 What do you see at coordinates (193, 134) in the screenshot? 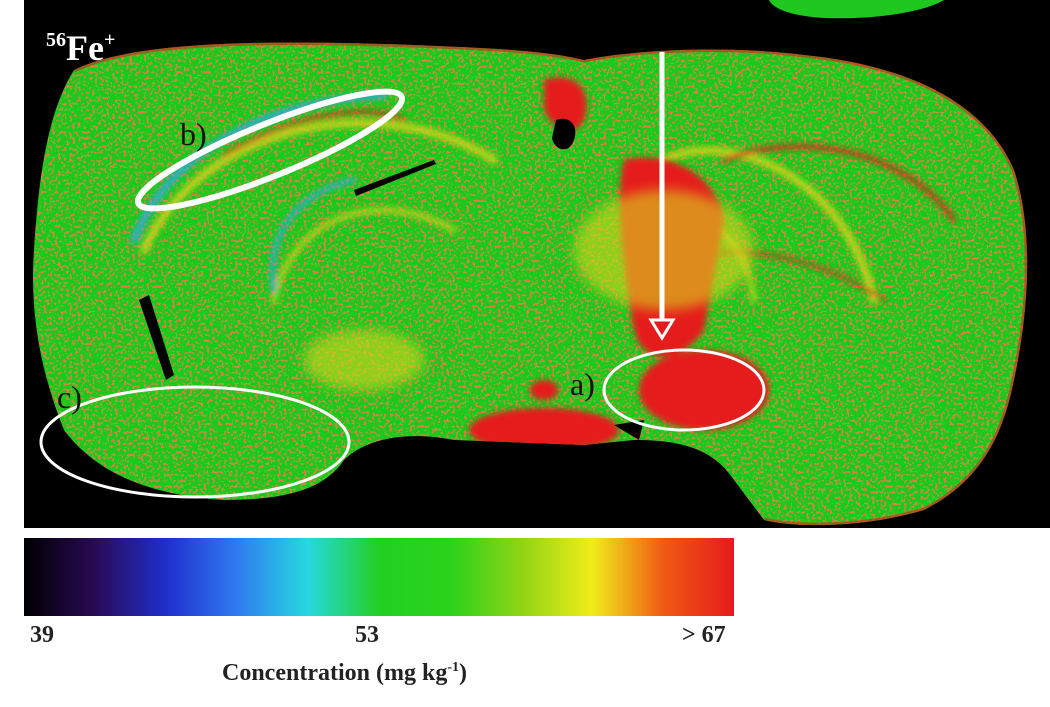
I see `region-label-b: b)` at bounding box center [193, 134].